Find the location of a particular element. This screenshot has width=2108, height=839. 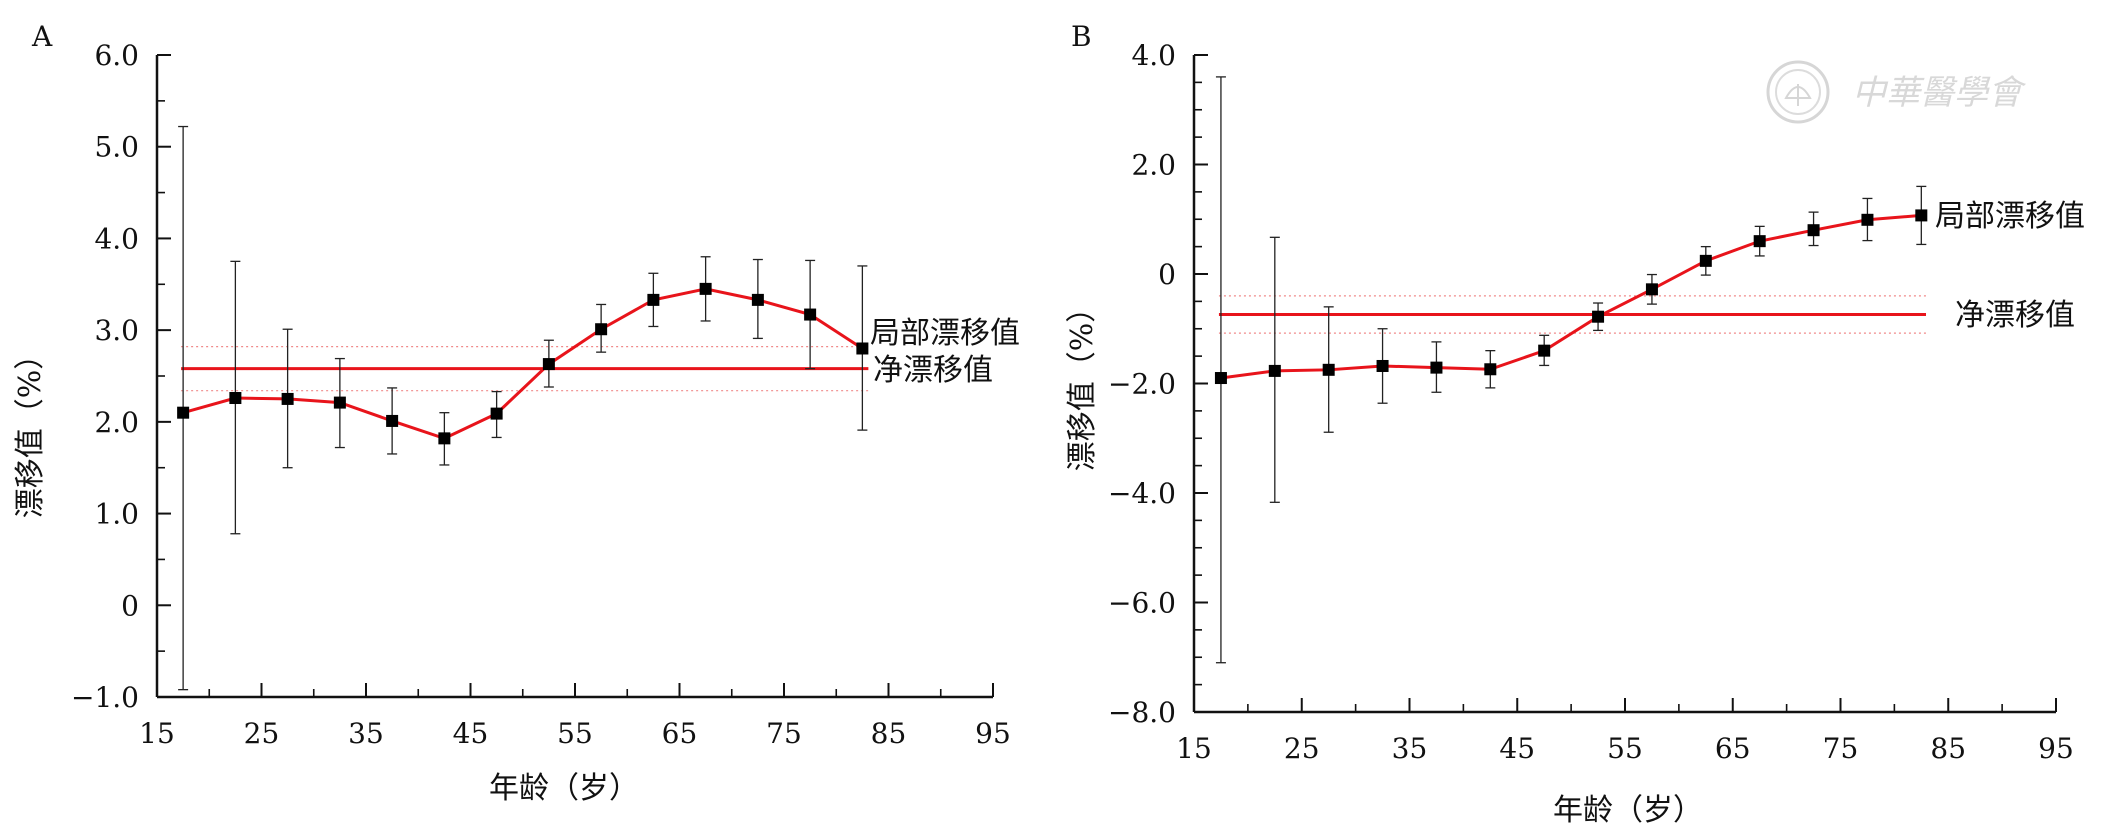

panel-a-y-tick-label: 5.0 is located at coordinates (116, 147).